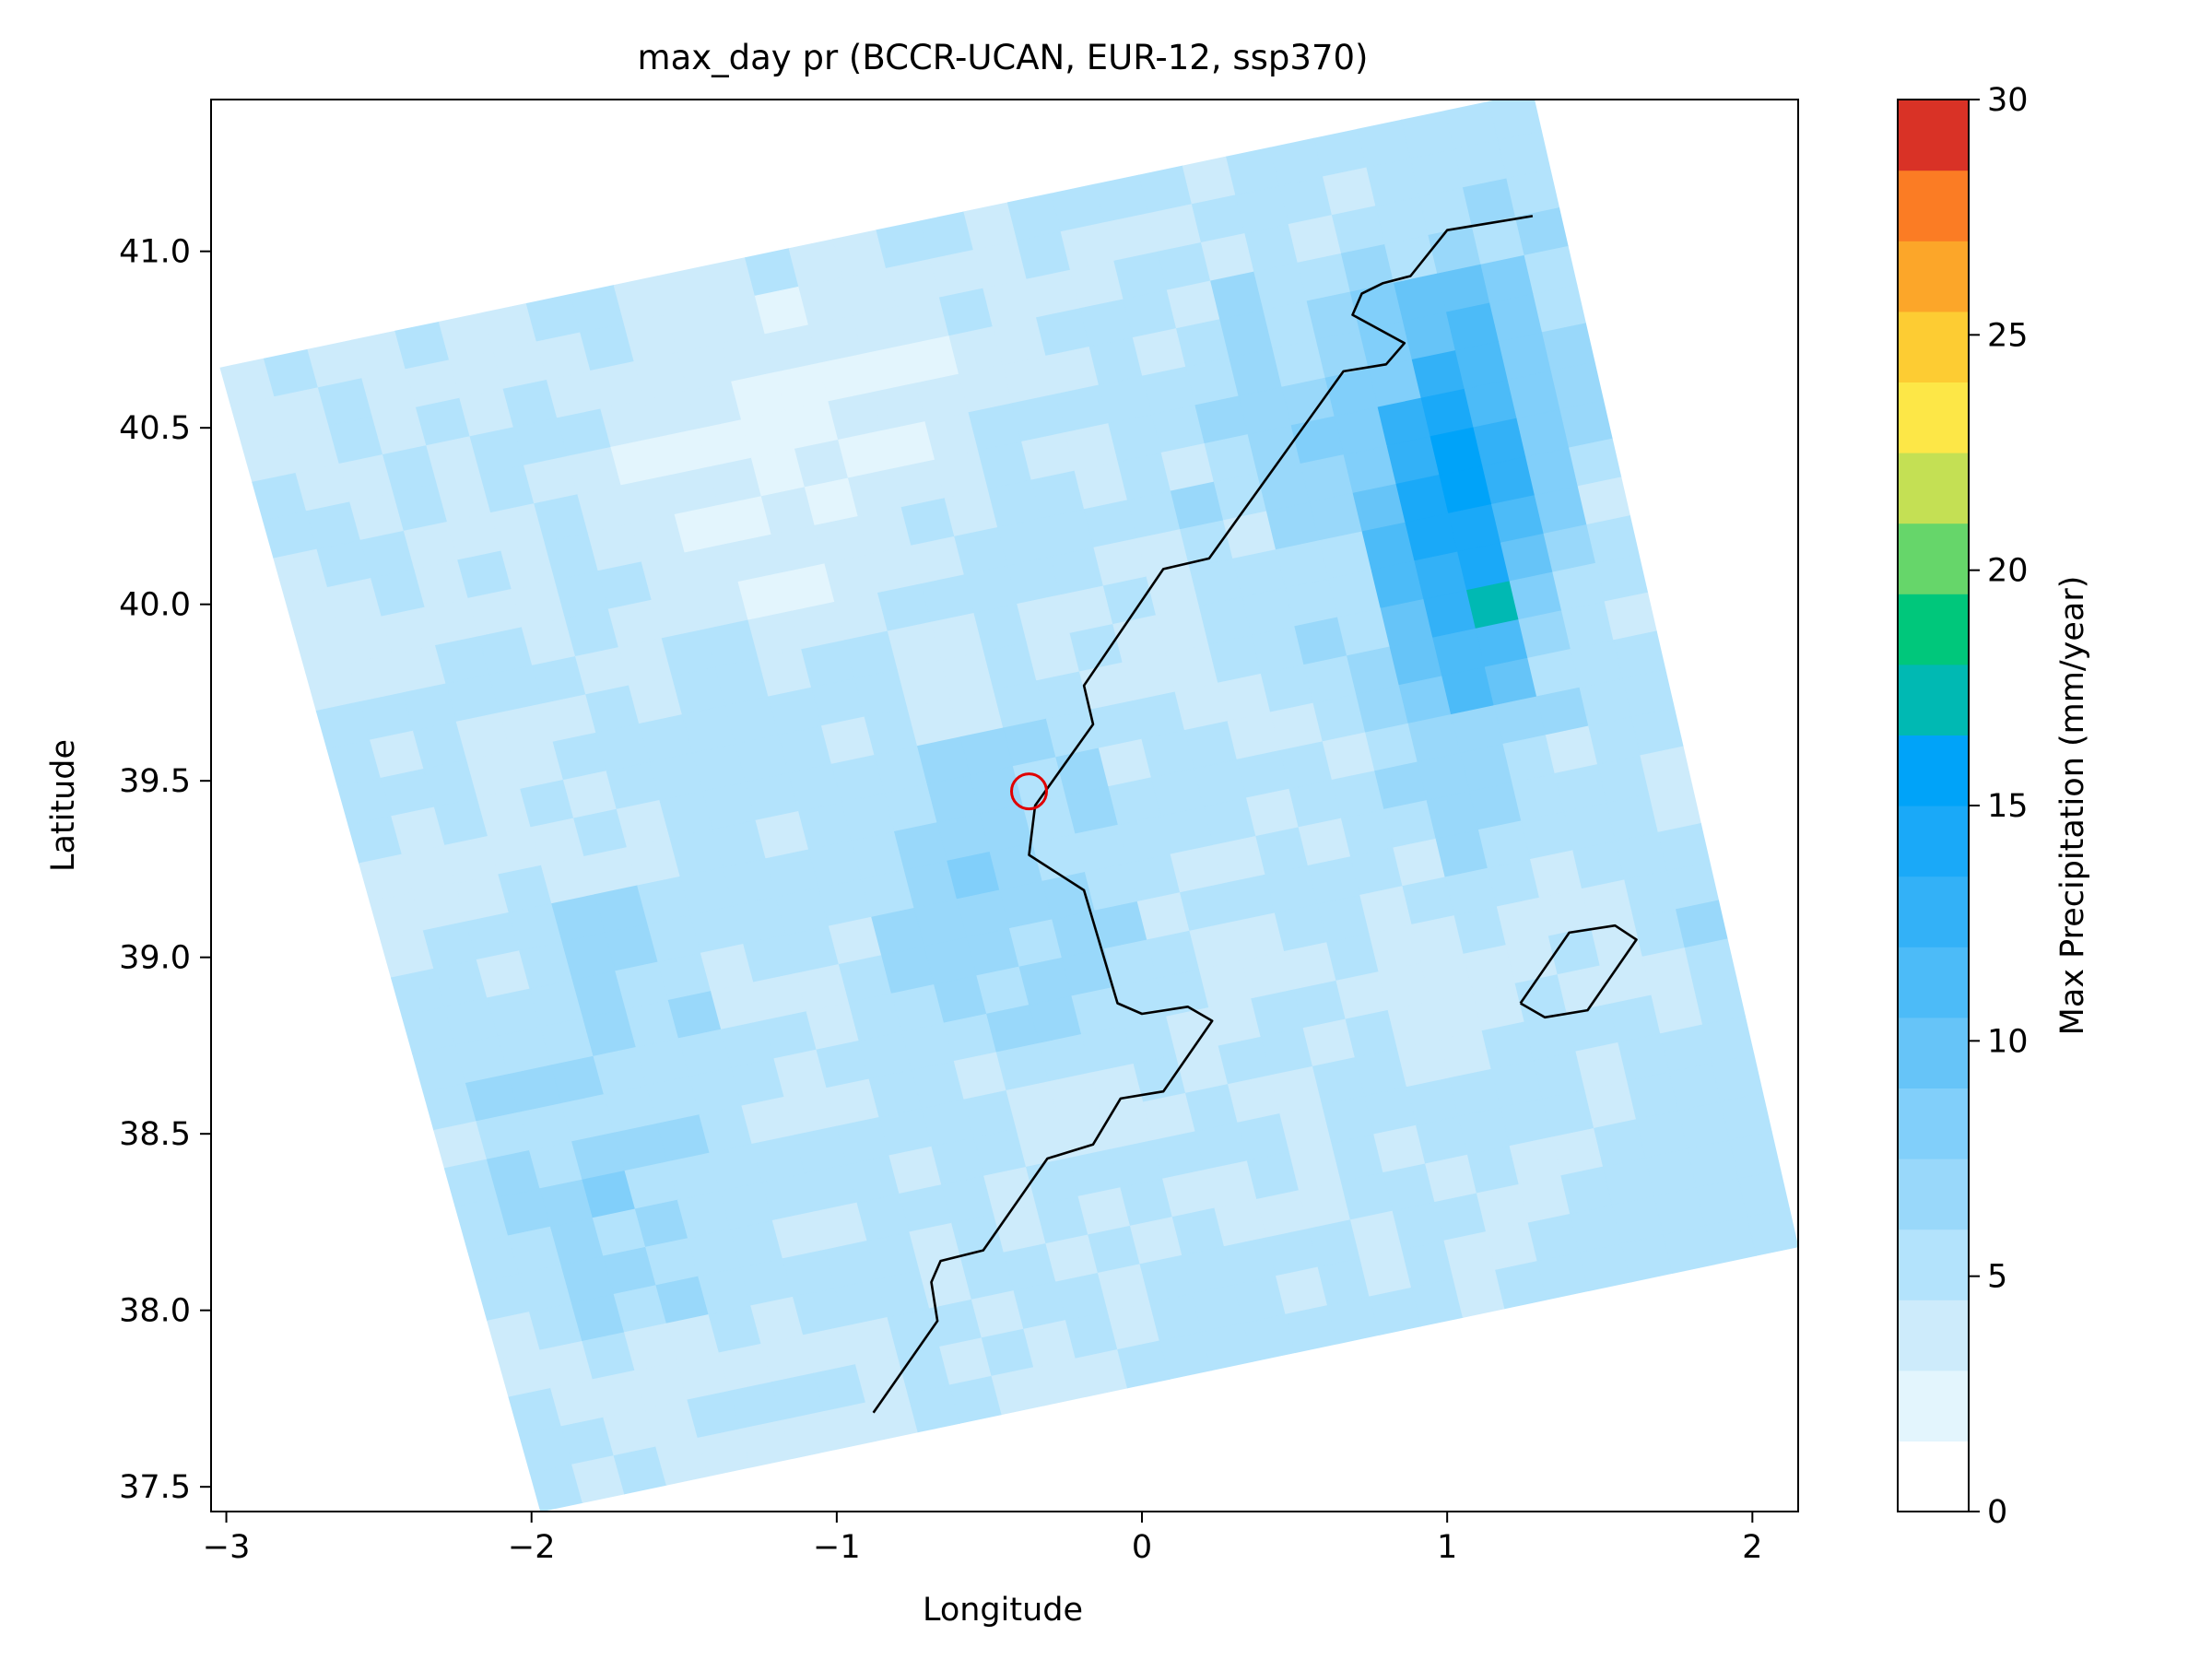 This screenshot has width=2212, height=1659. I want to click on y-tick-label: 38.0, so click(155, 1311).